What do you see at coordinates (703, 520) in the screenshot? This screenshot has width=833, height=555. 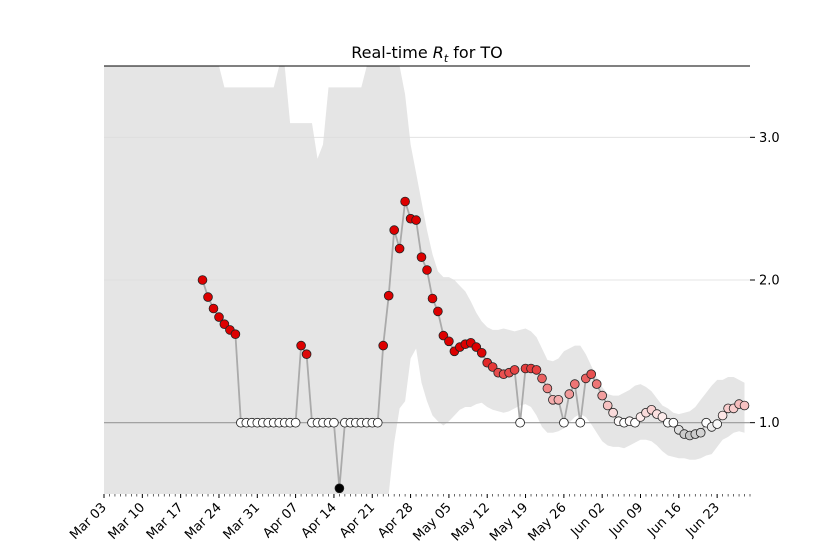 I see `x-tick-label: Jun 23` at bounding box center [703, 520].